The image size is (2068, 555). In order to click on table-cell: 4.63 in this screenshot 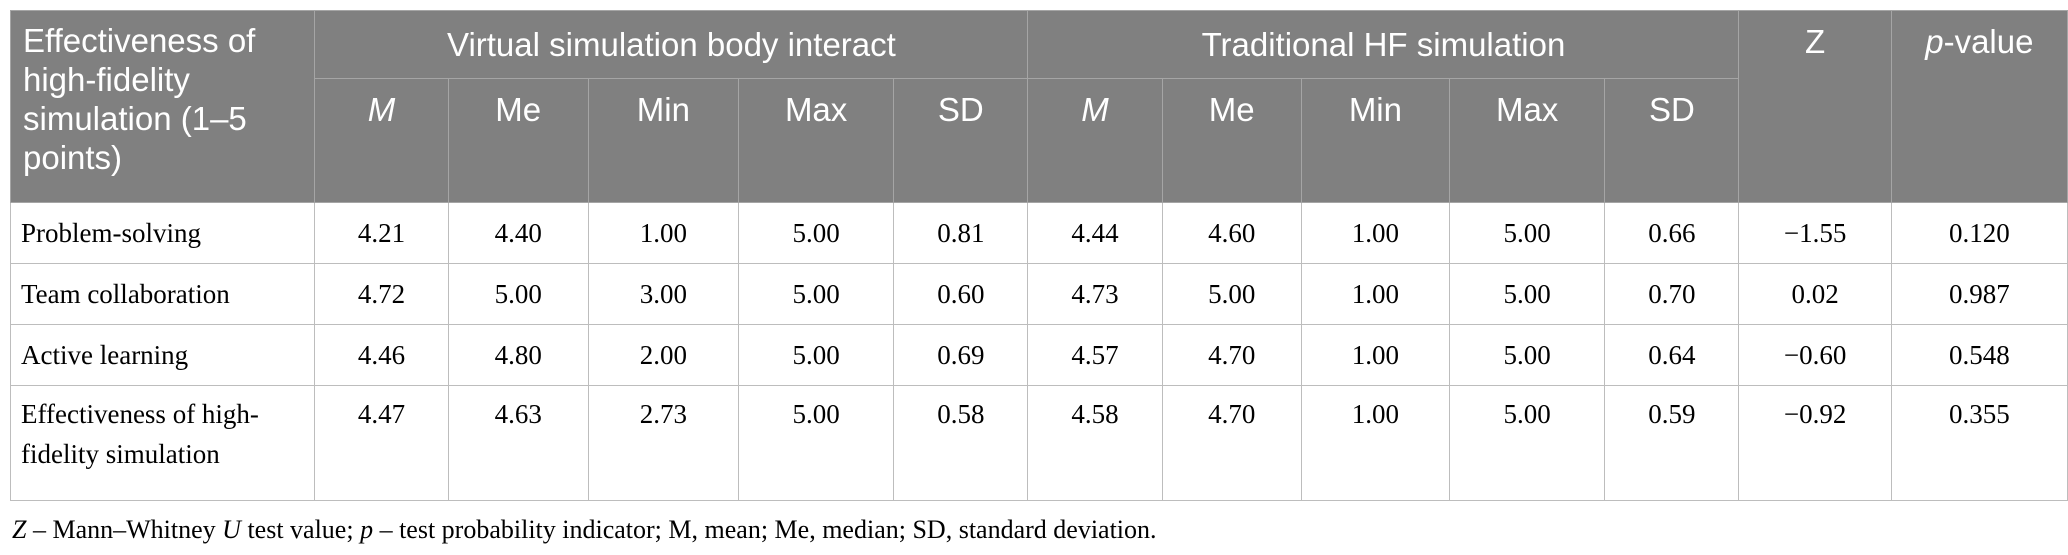, I will do `click(518, 443)`.